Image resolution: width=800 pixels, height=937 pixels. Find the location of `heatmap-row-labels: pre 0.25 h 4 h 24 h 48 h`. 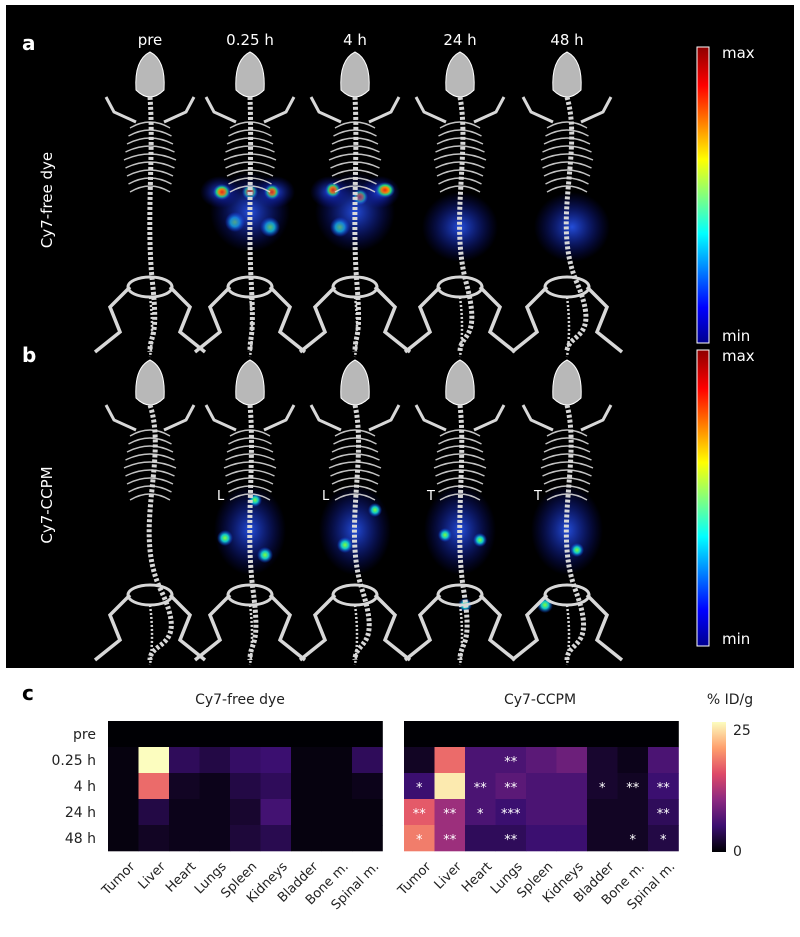

heatmap-row-labels: pre 0.25 h 4 h 24 h 48 h is located at coordinates (74, 787).